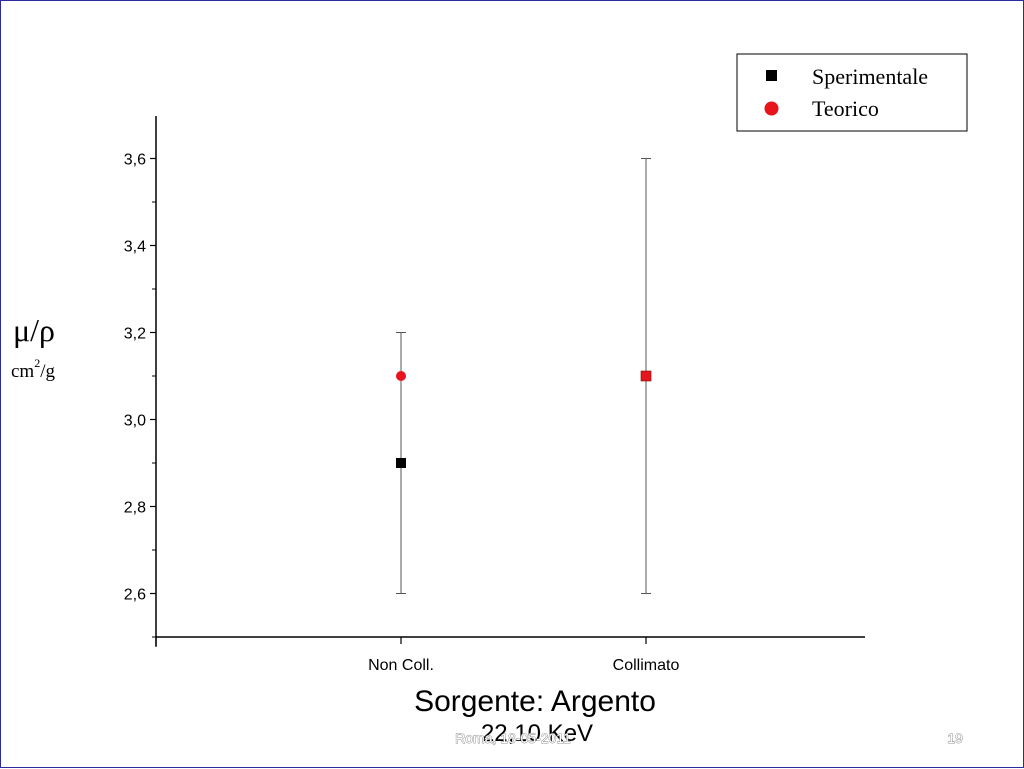 This screenshot has width=1024, height=769. What do you see at coordinates (135, 160) in the screenshot?
I see `y-tick-label-5: 3,6` at bounding box center [135, 160].